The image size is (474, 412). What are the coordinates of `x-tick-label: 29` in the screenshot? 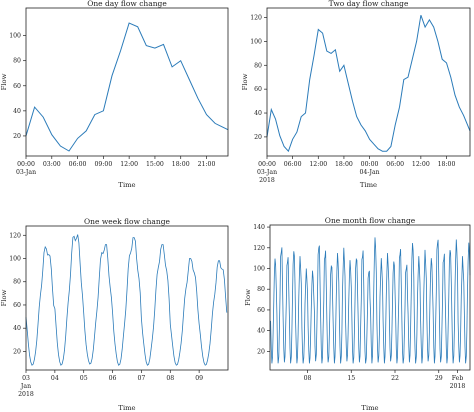 It's located at (439, 378).